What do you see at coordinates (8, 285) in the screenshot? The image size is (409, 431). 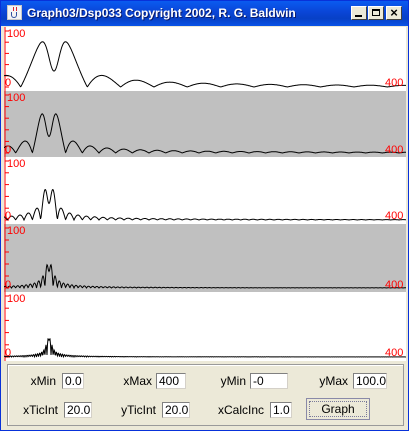 I see `plot-4-x-min-label: 0` at bounding box center [8, 285].